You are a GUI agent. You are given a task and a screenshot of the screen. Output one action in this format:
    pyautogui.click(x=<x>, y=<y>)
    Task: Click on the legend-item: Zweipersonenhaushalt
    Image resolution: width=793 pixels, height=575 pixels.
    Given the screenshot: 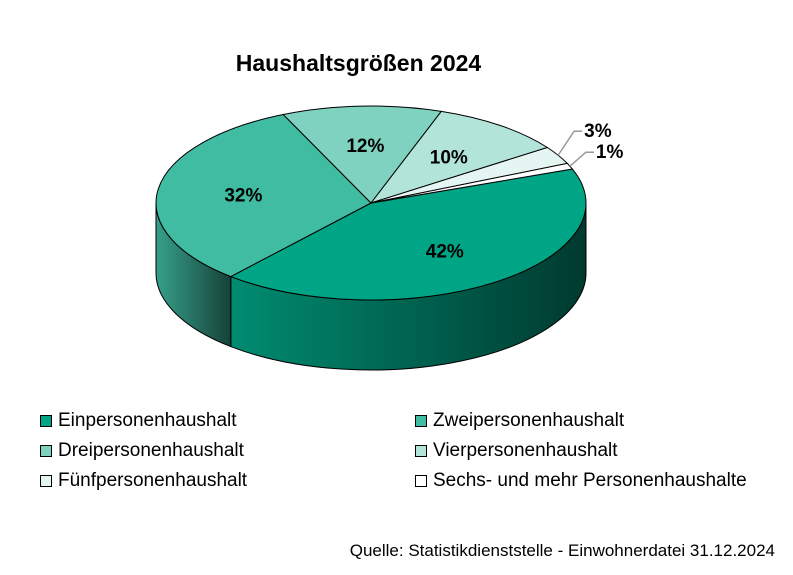 What is the action you would take?
    pyautogui.click(x=597, y=421)
    